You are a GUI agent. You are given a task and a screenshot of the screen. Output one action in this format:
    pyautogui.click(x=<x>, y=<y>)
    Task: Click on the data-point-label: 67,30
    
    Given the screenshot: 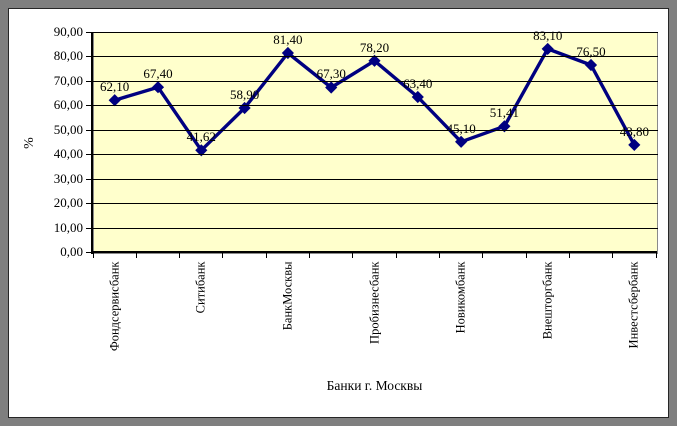 What is the action you would take?
    pyautogui.click(x=331, y=74)
    